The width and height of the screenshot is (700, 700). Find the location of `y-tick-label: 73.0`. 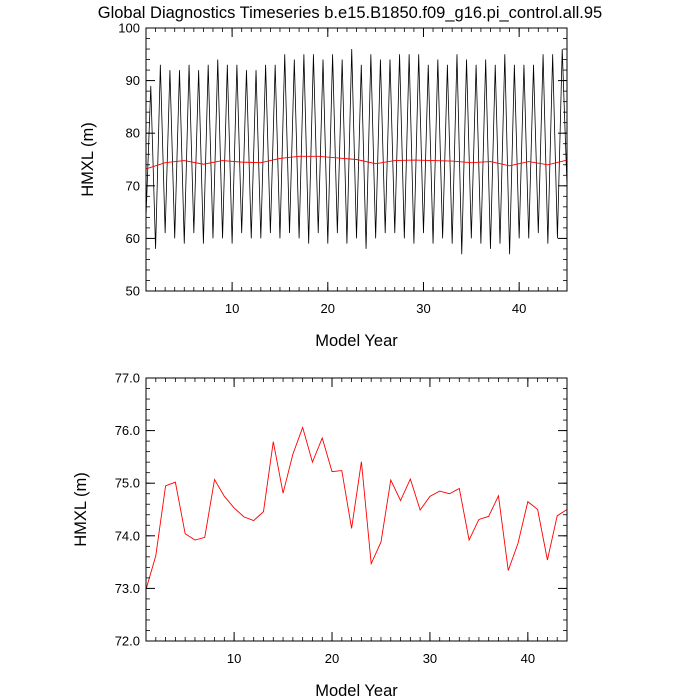

y-tick-label: 73.0 is located at coordinates (127, 588).